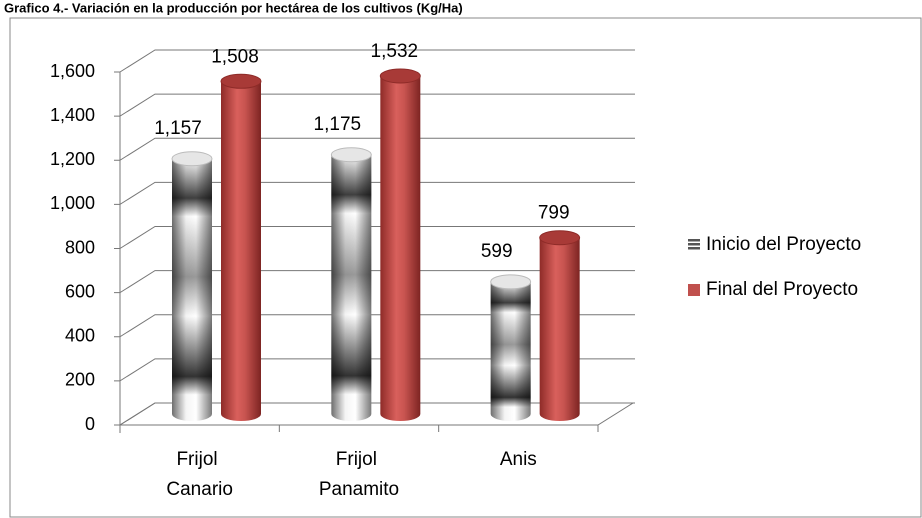 This screenshot has height=518, width=922. Describe the element at coordinates (72, 159) in the screenshot. I see `y-tick-label: 1,200` at that location.